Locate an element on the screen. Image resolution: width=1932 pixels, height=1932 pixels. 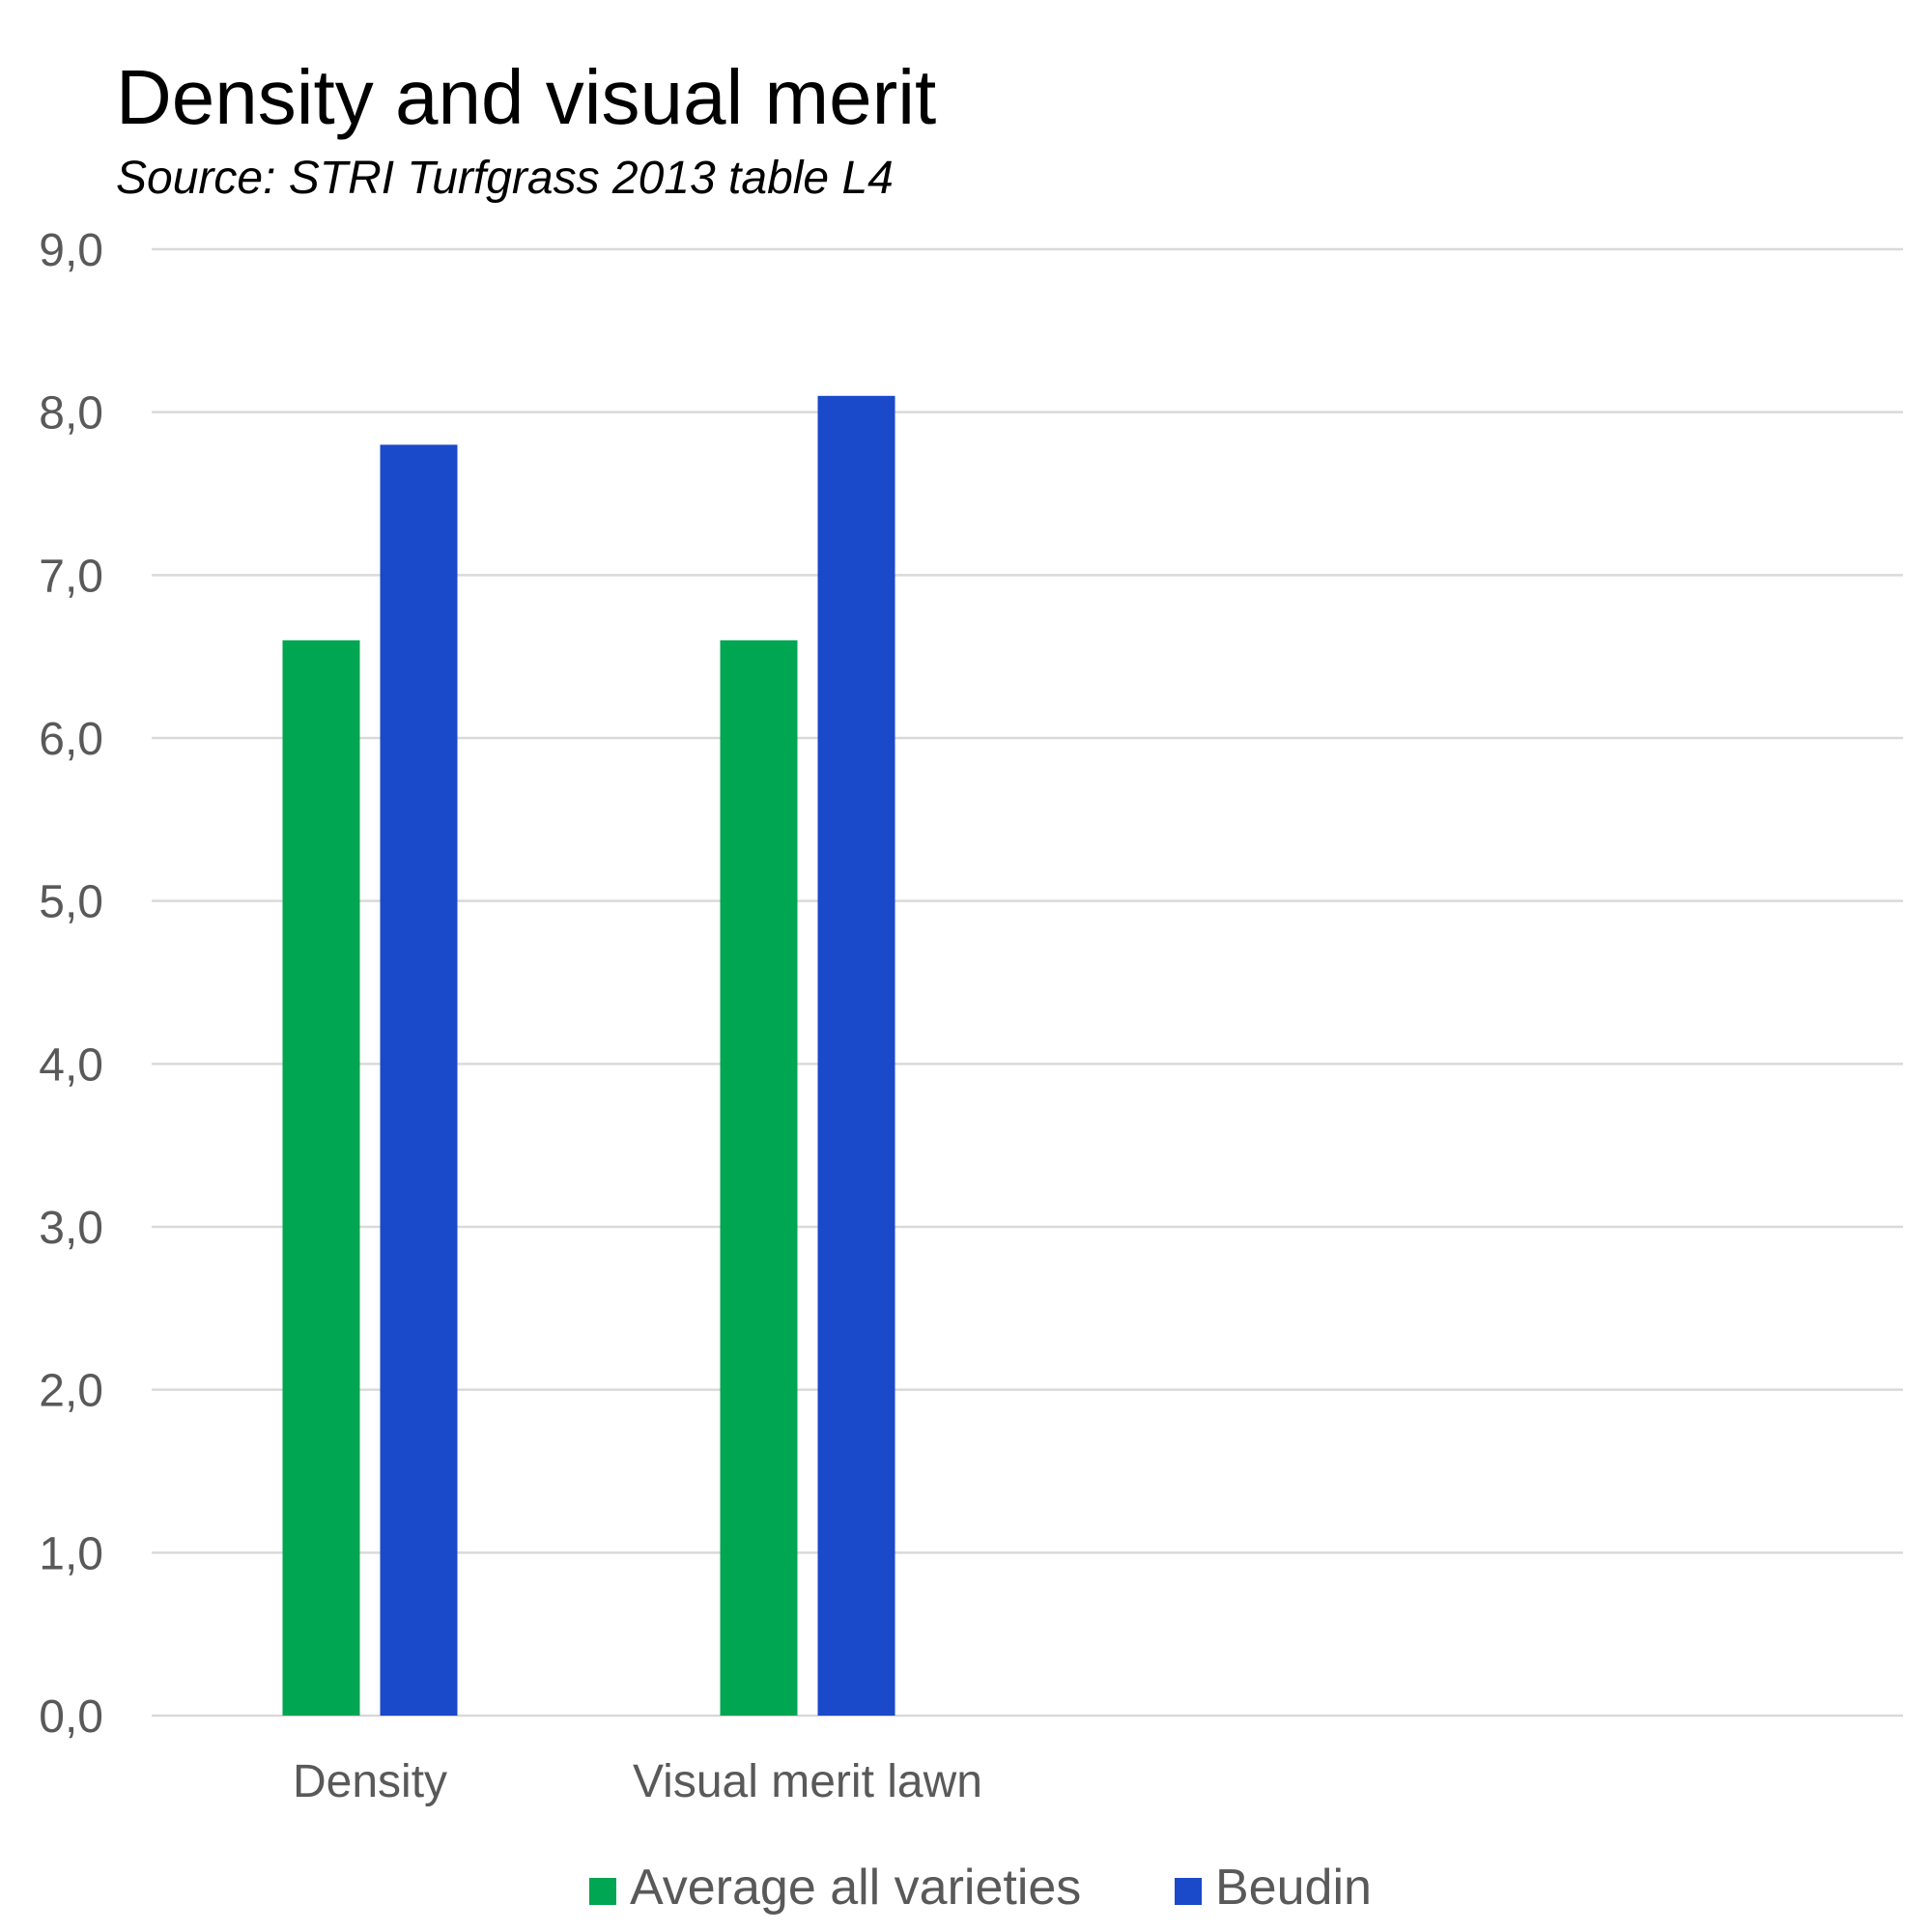
y-axis-ticks: 0,0 1,0 2,0 3,0 4,0 5,0 6,0 7,0 8,0 9,0 is located at coordinates (71, 984).